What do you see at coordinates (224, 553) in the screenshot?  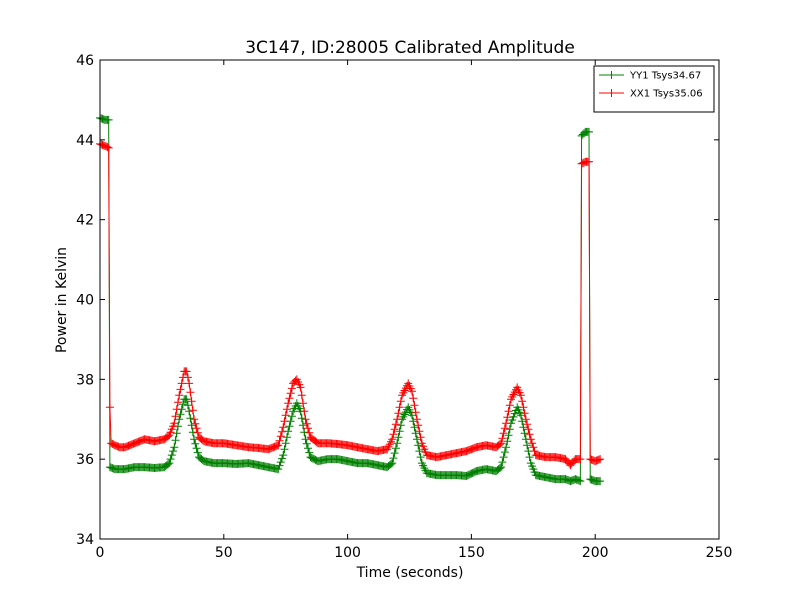 I see `x-tick-label: 50` at bounding box center [224, 553].